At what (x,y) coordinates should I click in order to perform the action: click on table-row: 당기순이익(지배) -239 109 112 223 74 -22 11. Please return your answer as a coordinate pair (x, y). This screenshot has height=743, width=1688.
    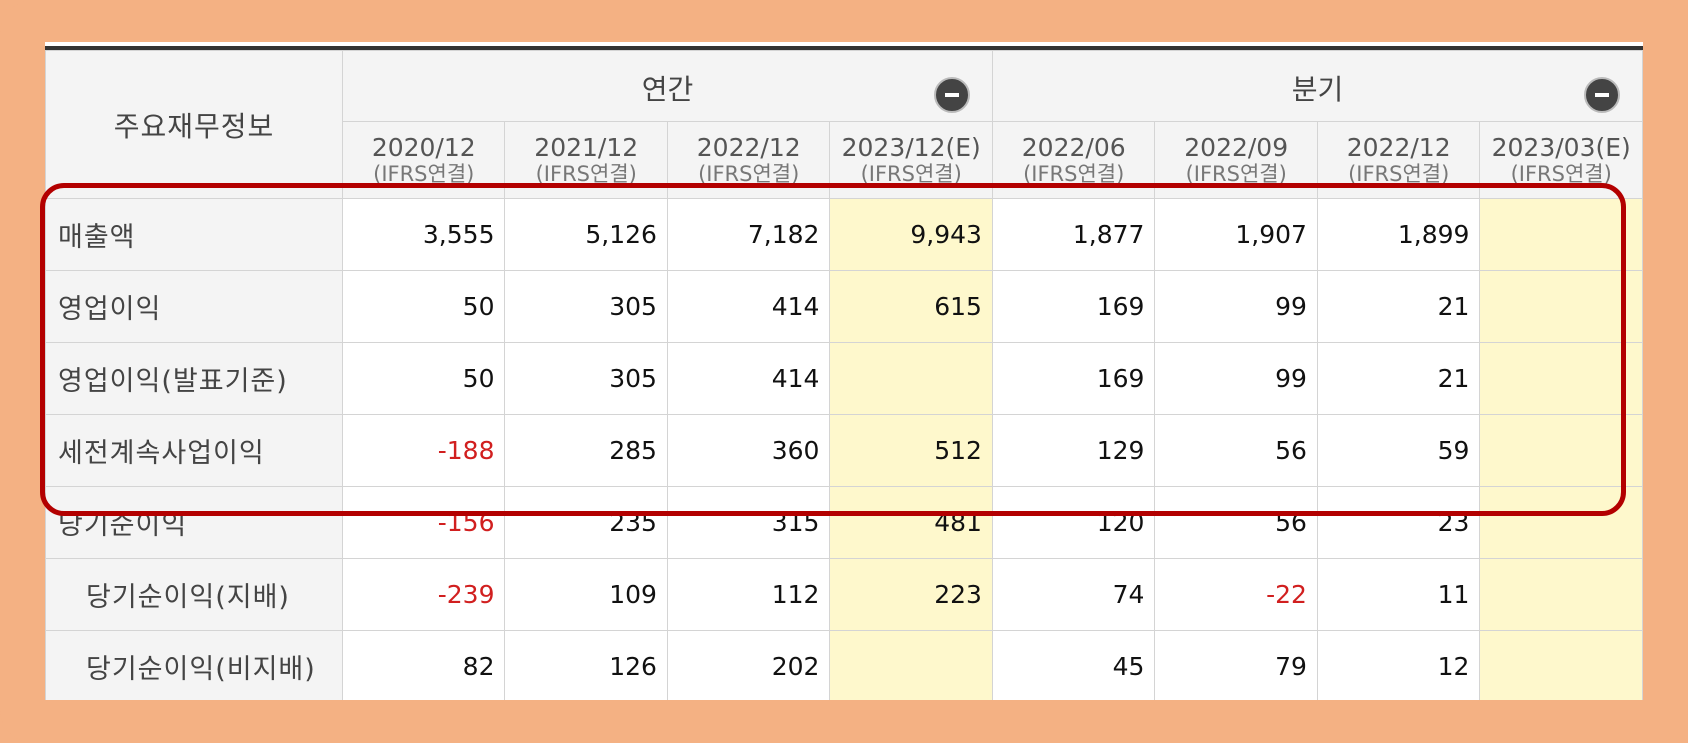
    Looking at the image, I should click on (844, 594).